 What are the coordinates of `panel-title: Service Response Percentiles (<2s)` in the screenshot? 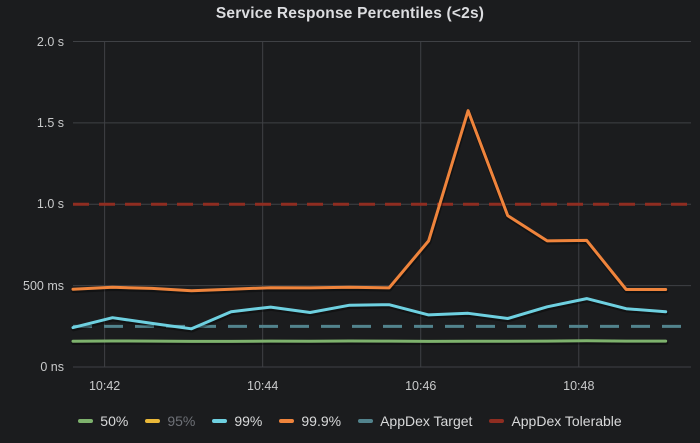 It's located at (350, 13).